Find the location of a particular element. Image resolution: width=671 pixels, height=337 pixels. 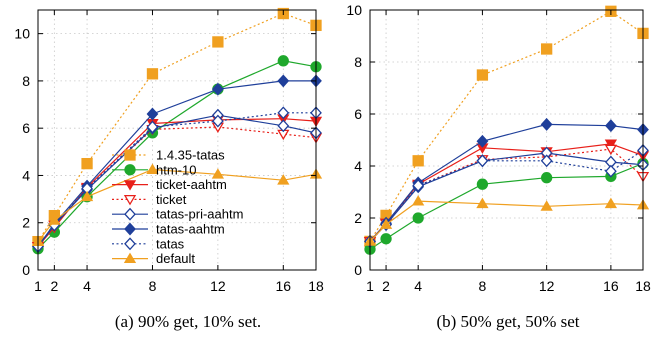

data-point-tatas-pri-aahtm is located at coordinates (283, 126).